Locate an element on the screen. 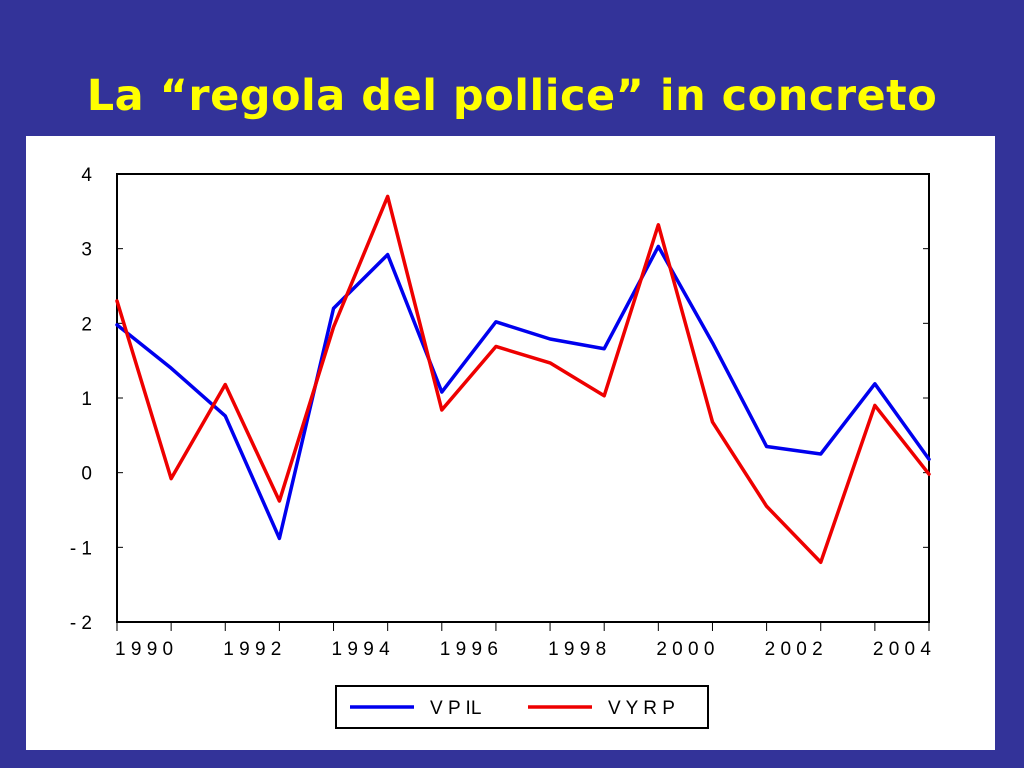 The width and height of the screenshot is (1024, 768). y-tick-label: 2 is located at coordinates (86, 324).